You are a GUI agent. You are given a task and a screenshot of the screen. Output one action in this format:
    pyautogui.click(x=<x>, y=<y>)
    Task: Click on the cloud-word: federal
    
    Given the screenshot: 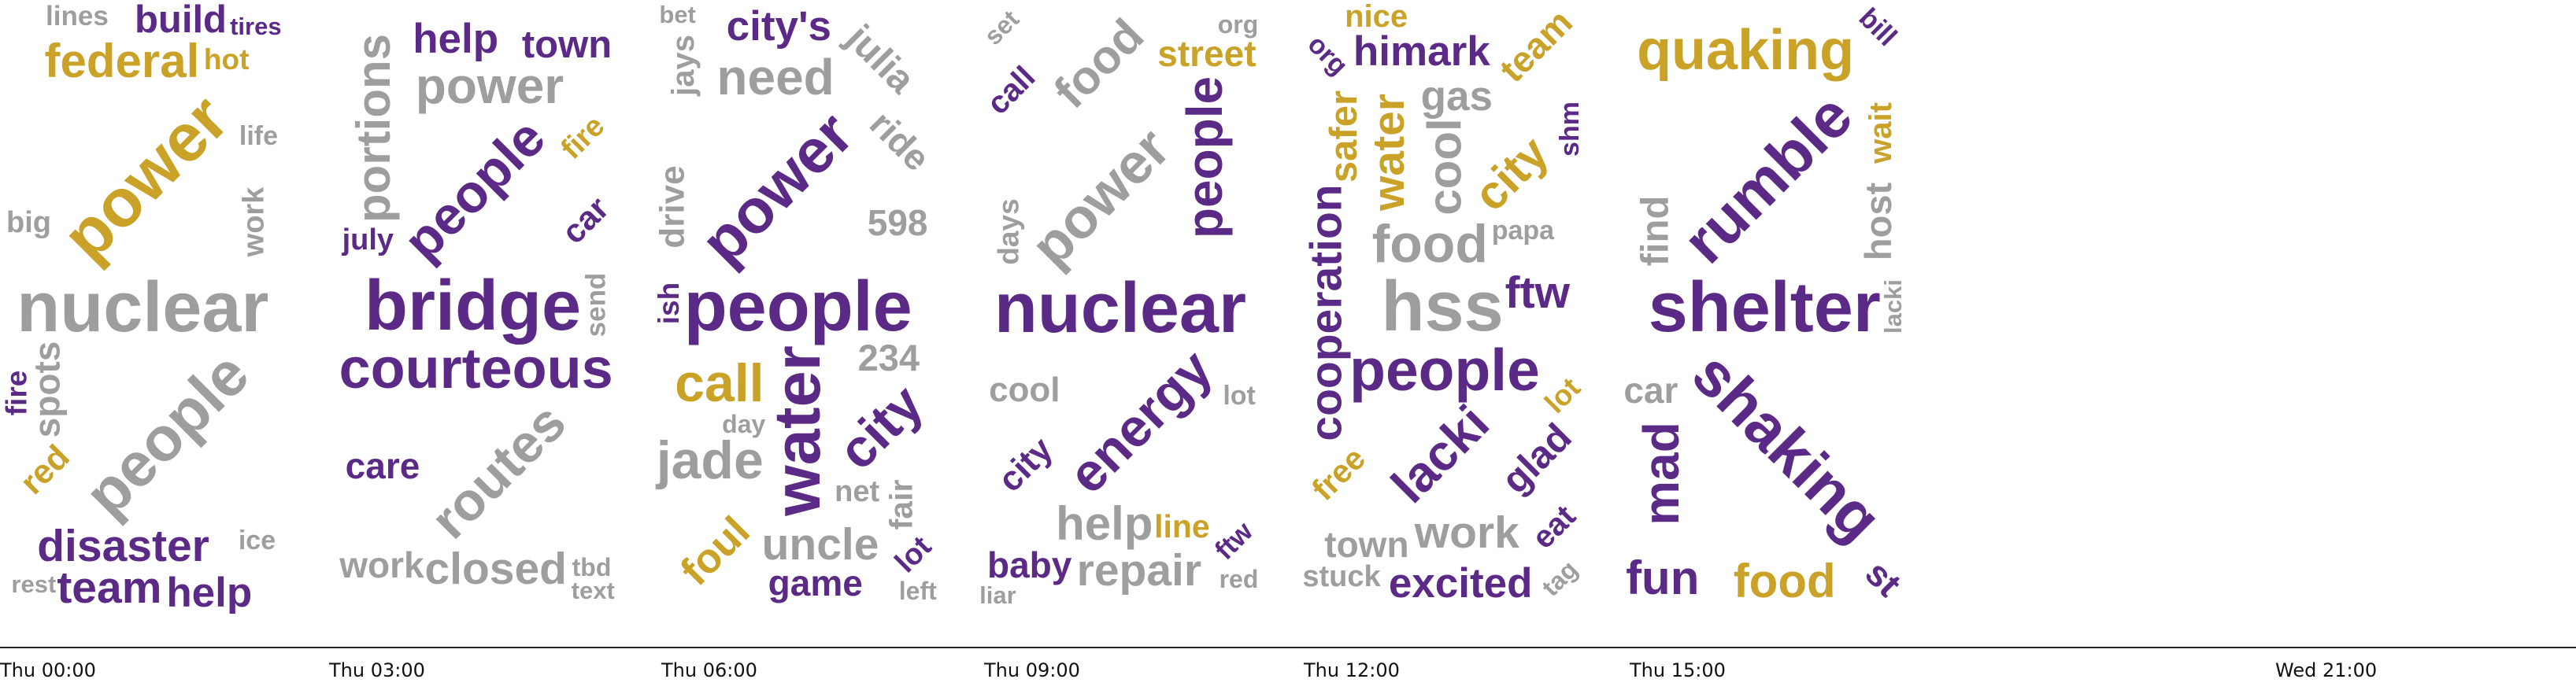 What is the action you would take?
    pyautogui.click(x=122, y=61)
    